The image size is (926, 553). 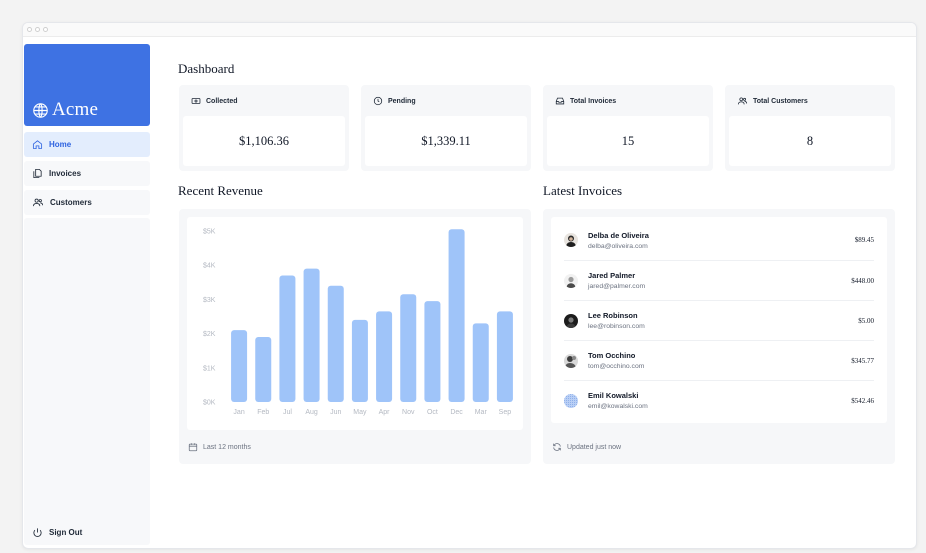 What do you see at coordinates (29, 29) in the screenshot?
I see `window-close-dot` at bounding box center [29, 29].